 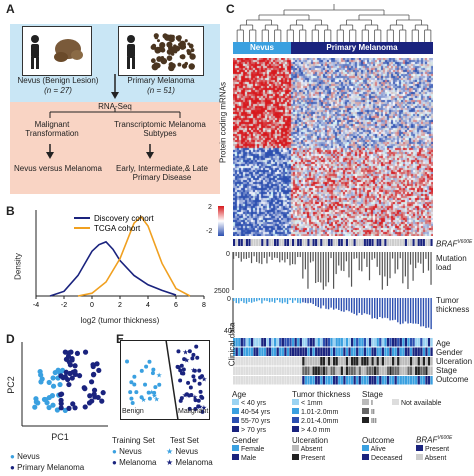 I want to click on nevus-count: (n = 27), so click(x=58, y=90).